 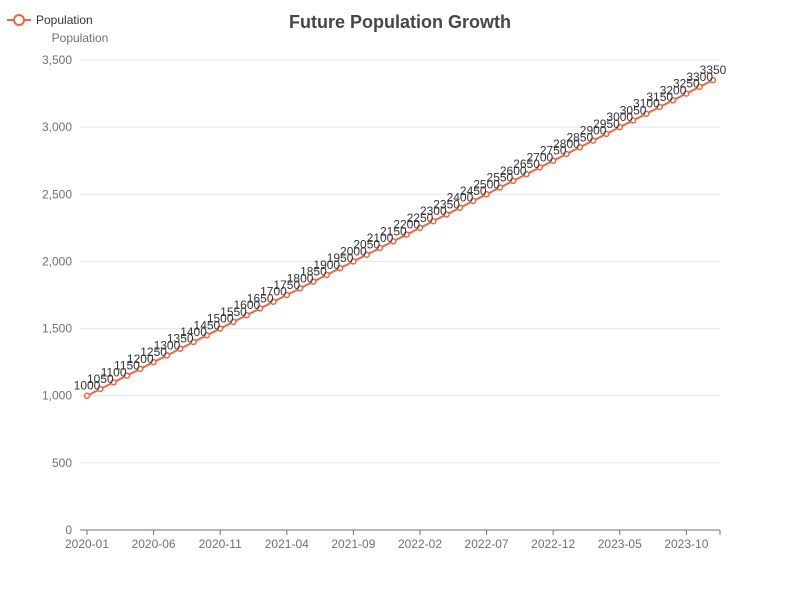 I want to click on y-tick-label: 2,000, so click(x=57, y=261).